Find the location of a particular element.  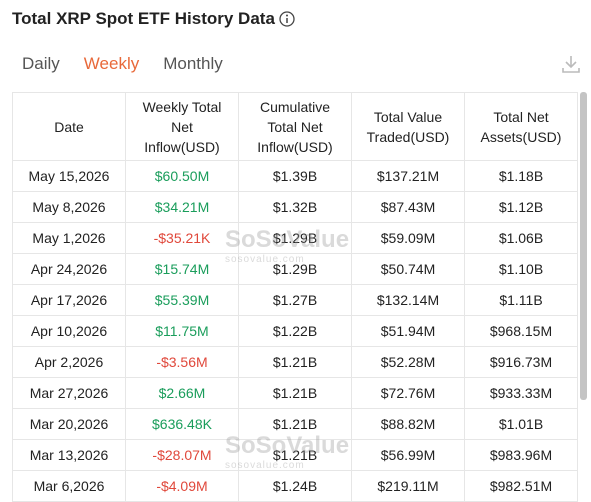

cell: $1.22B is located at coordinates (295, 331).